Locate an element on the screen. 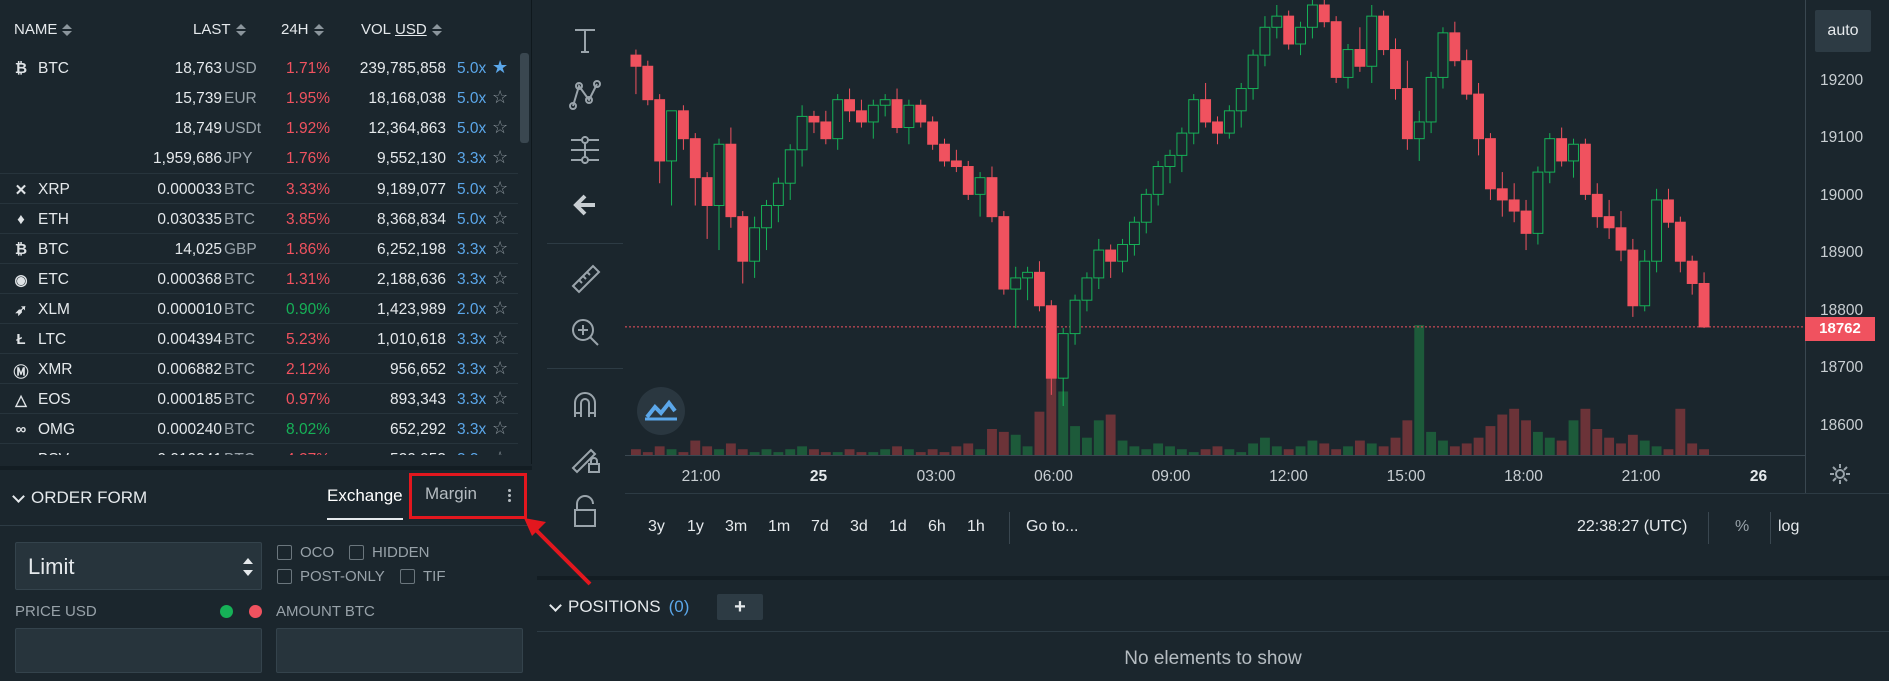 The height and width of the screenshot is (681, 1889). ruler-icon is located at coordinates (585, 278).